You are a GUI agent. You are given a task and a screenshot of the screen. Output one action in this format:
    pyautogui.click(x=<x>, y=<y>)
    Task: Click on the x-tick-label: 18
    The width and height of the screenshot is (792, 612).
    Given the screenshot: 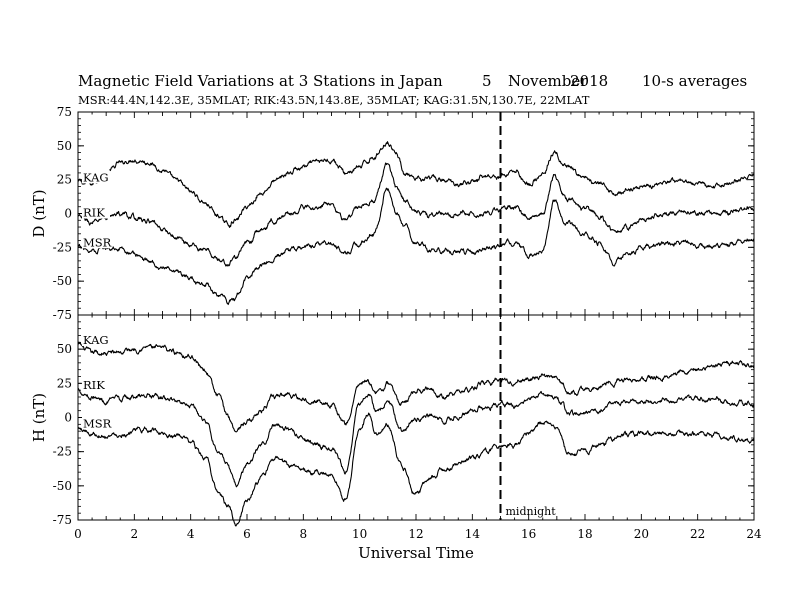 What is the action you would take?
    pyautogui.click(x=584, y=534)
    